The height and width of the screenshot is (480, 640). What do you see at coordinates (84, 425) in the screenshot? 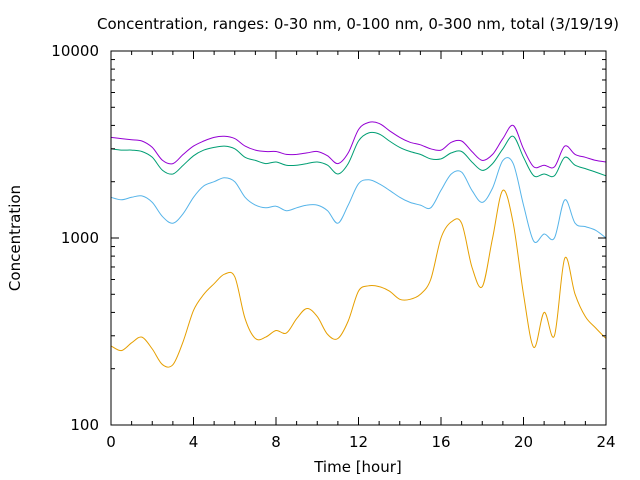
I see `y-tick-label: 100` at bounding box center [84, 425].